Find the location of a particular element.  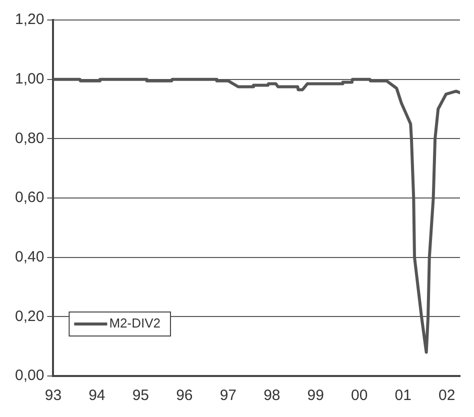

y-tick-label: 0,40 is located at coordinates (29, 257).